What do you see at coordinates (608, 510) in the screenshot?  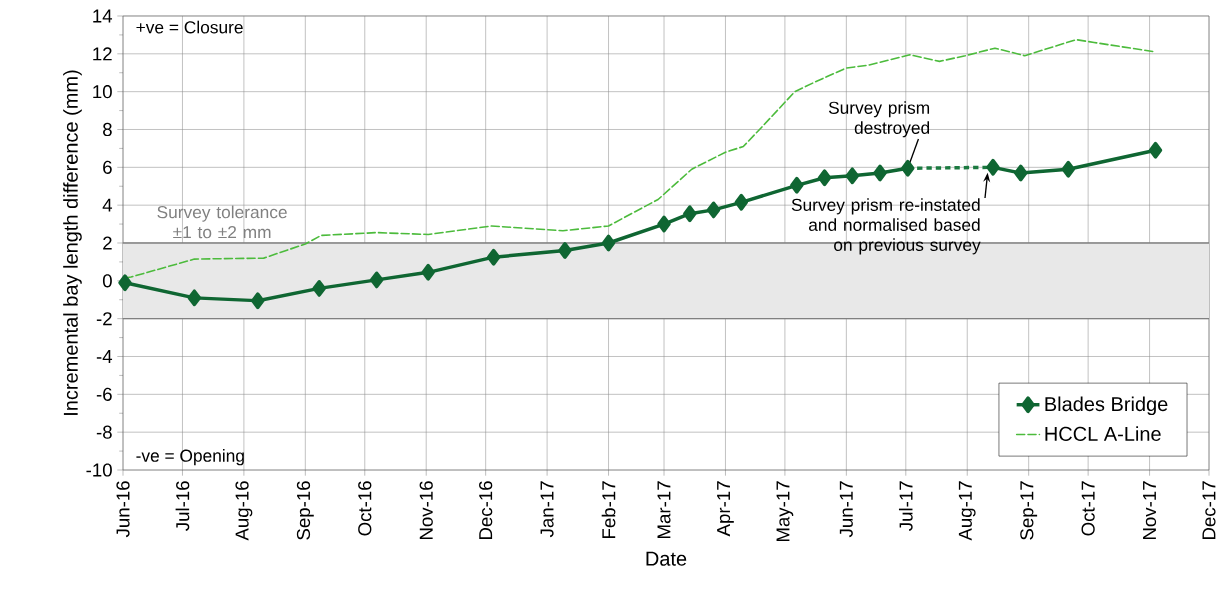 I see `x-tick-label: Feb-17` at bounding box center [608, 510].